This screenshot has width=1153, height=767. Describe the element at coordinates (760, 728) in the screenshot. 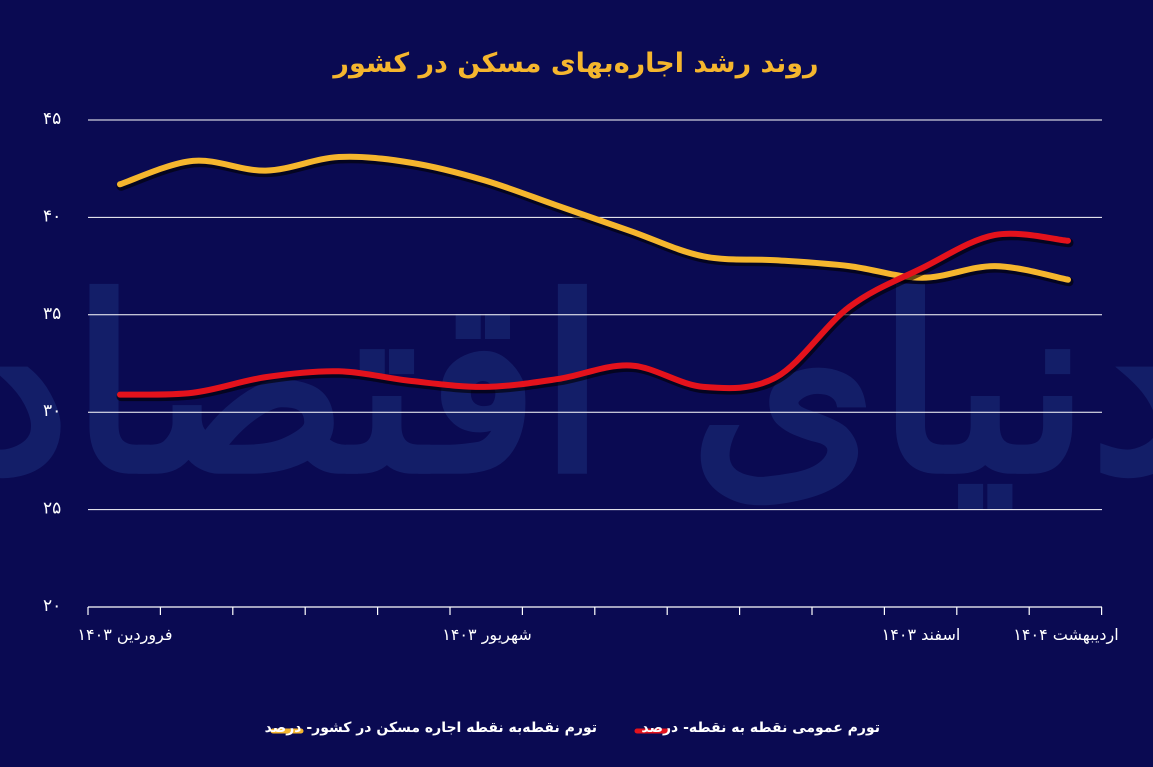

I see `legend-label: تورم عمومی نقطه به نقطه- درصد` at that location.